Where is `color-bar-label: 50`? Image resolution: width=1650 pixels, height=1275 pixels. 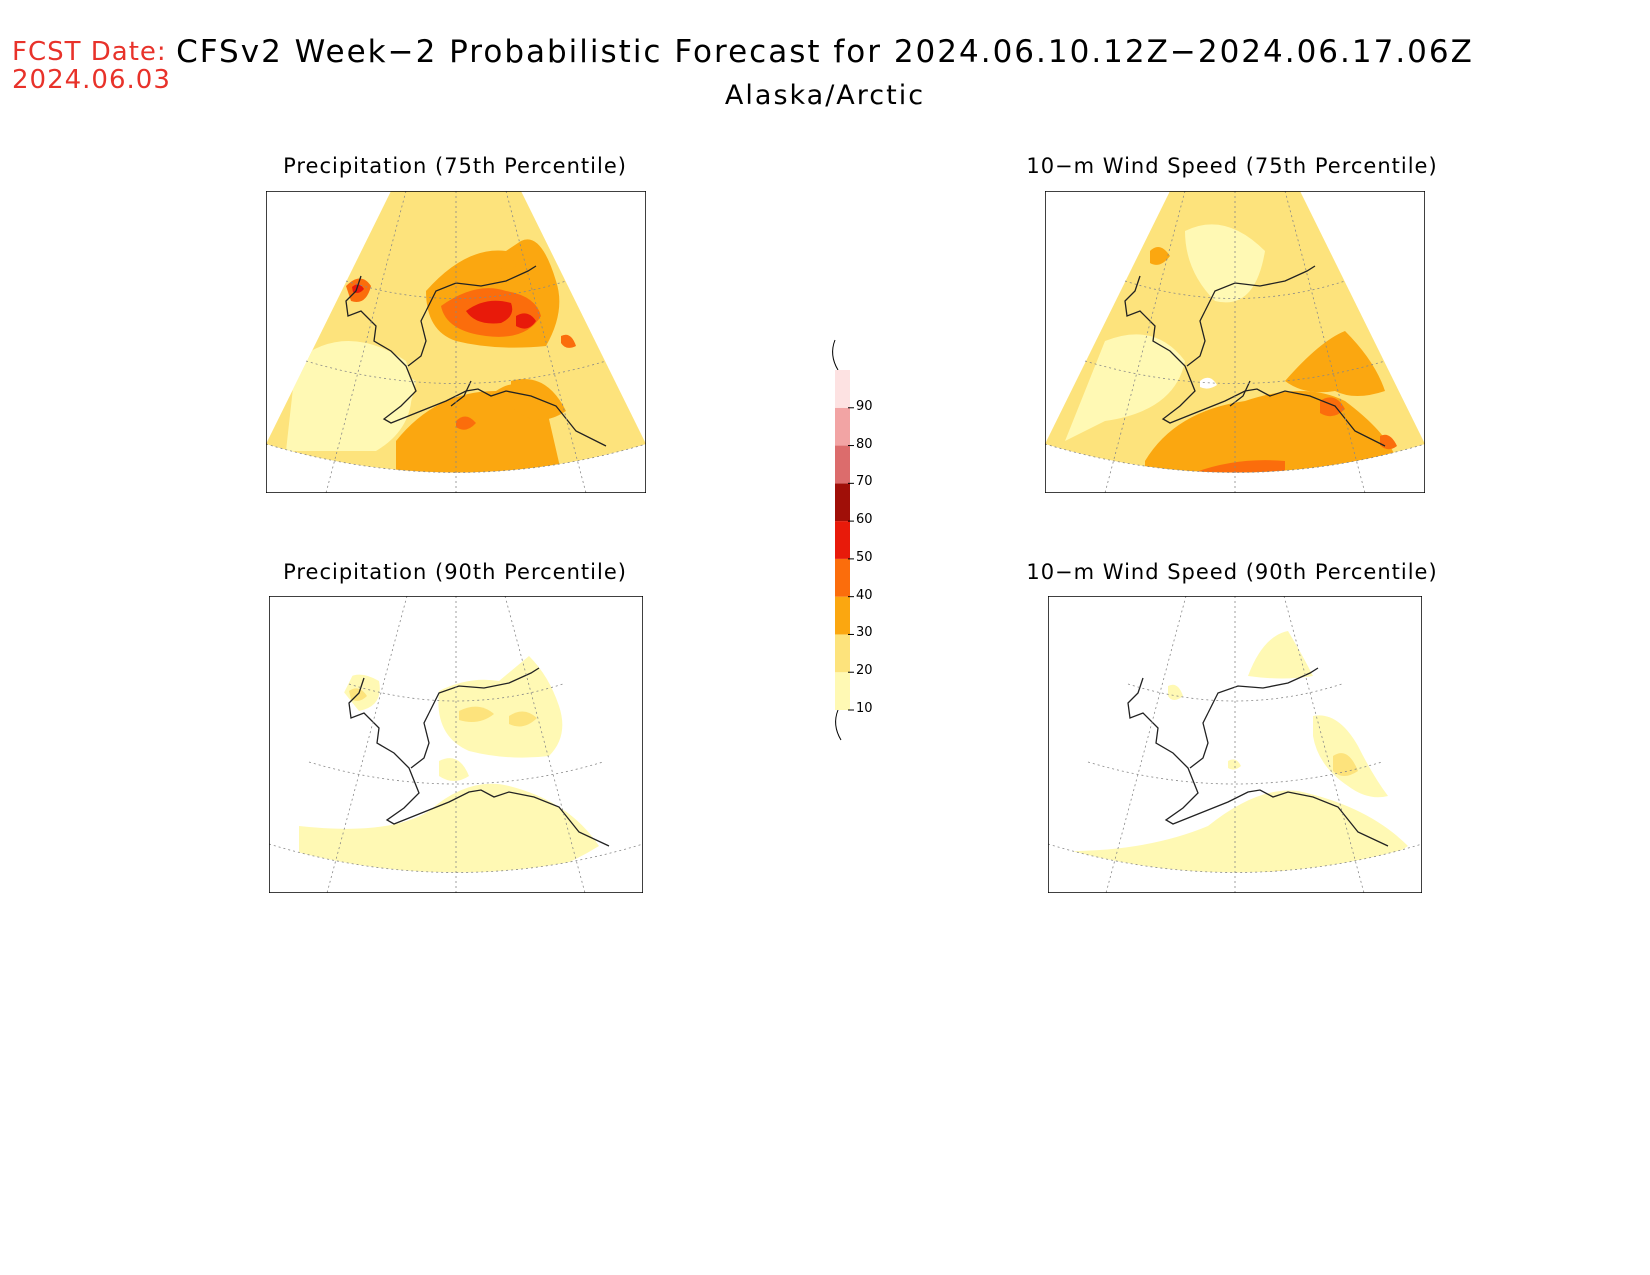
color-bar-label: 50 is located at coordinates (864, 557).